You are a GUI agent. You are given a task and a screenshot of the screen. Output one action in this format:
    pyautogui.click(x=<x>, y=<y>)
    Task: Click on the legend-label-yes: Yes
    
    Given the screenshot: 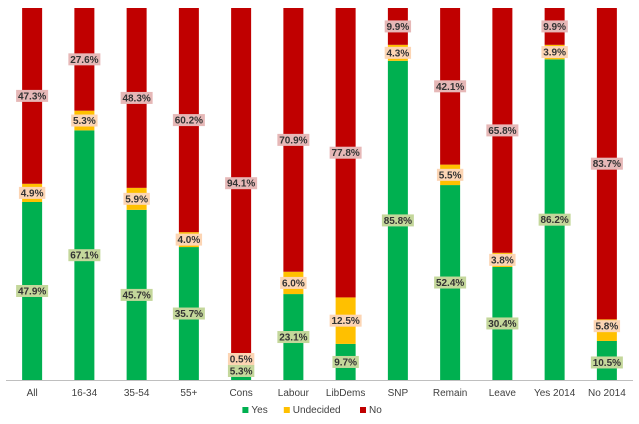 What is the action you would take?
    pyautogui.click(x=259, y=410)
    